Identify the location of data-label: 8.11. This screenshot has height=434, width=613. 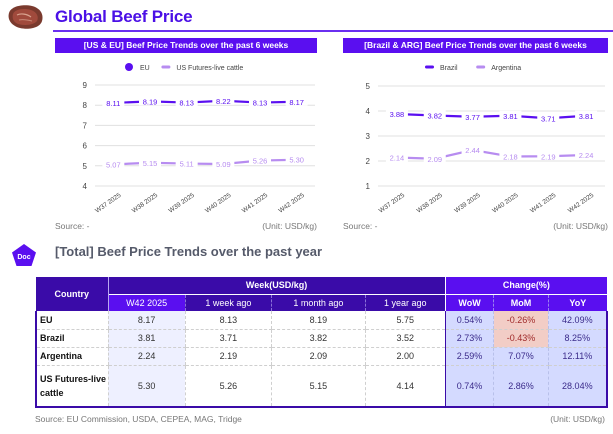
(113, 103).